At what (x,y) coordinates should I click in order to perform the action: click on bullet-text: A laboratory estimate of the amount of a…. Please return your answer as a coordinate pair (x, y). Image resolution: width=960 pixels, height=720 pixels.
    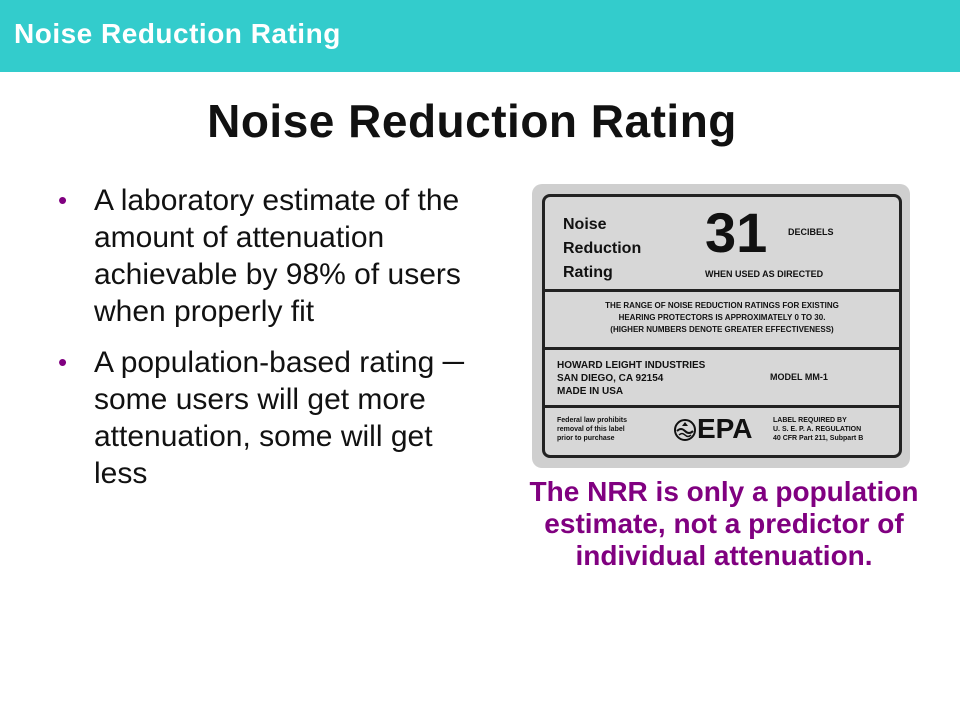
    Looking at the image, I should click on (277, 256).